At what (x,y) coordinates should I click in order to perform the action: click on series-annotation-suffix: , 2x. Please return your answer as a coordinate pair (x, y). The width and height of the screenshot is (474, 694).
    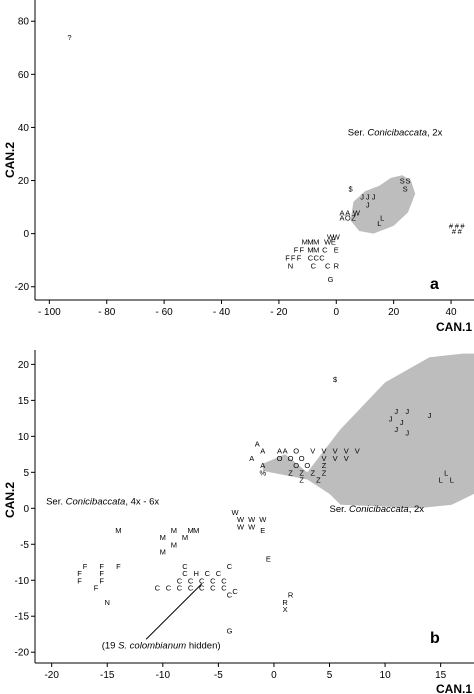
    Looking at the image, I should click on (435, 132).